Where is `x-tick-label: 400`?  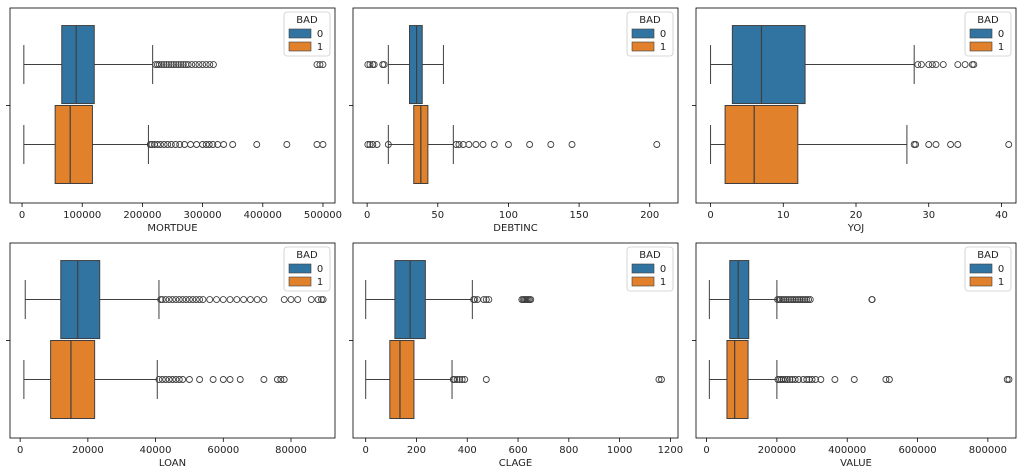
x-tick-label: 400 is located at coordinates (467, 450).